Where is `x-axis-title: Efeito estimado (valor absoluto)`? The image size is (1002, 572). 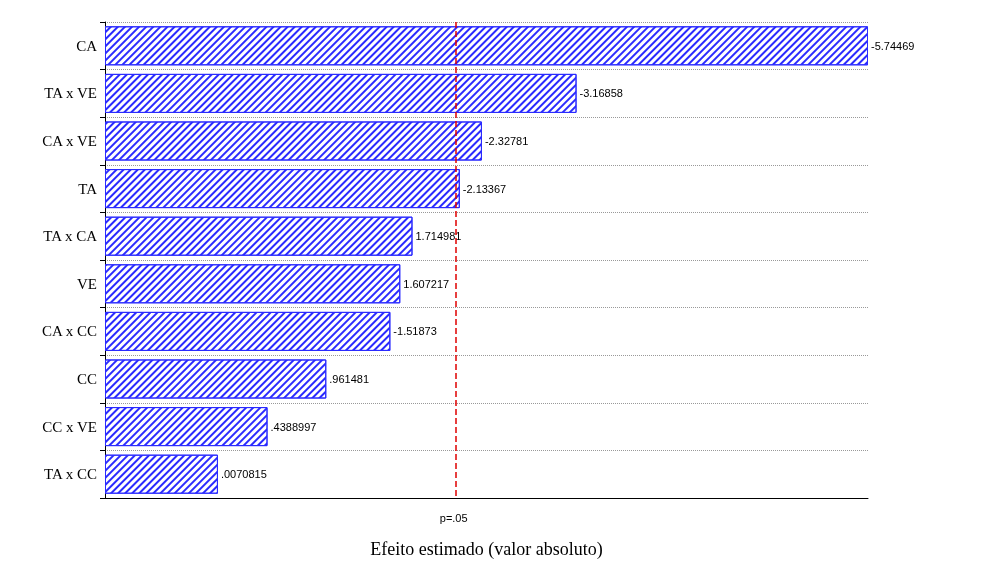 x-axis-title: Efeito estimado (valor absoluto) is located at coordinates (486, 549).